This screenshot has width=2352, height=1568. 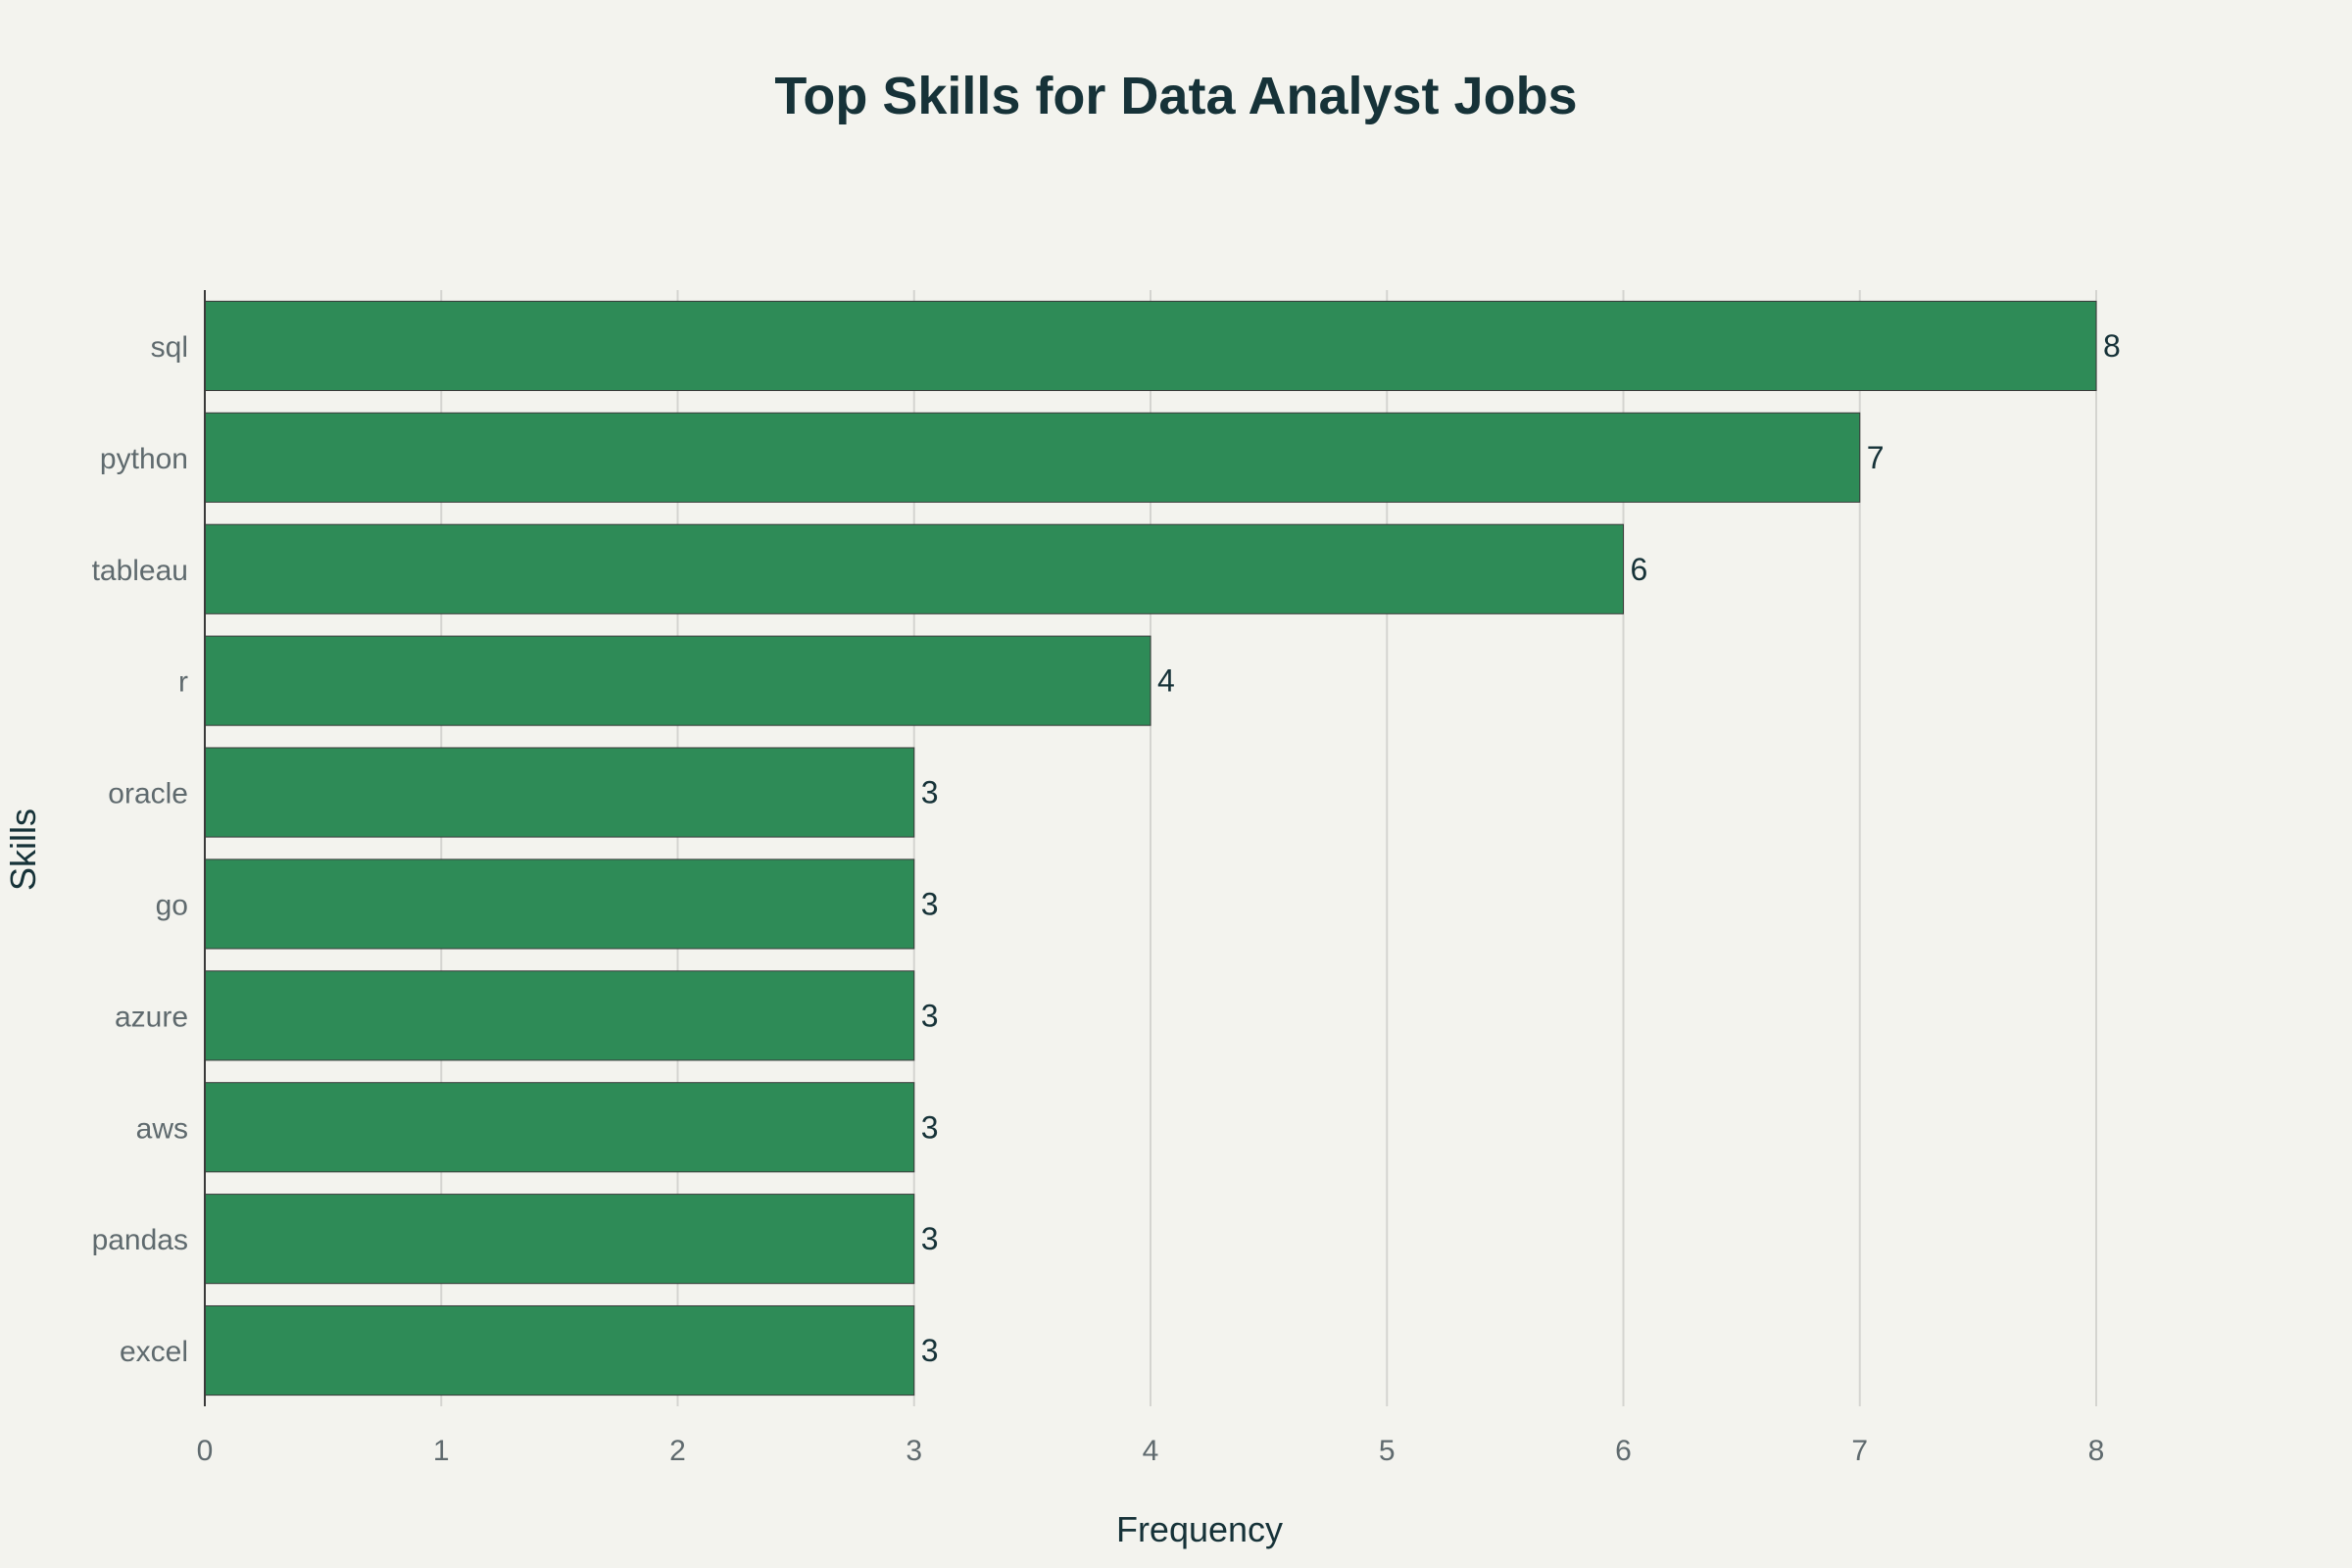 What do you see at coordinates (559, 1127) in the screenshot?
I see `bar-aws` at bounding box center [559, 1127].